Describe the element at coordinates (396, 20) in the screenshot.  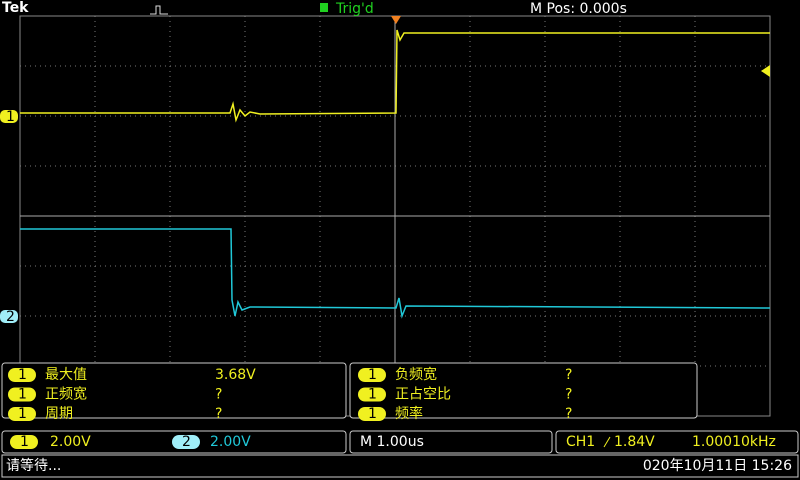
I see `trigger-position-marker` at that location.